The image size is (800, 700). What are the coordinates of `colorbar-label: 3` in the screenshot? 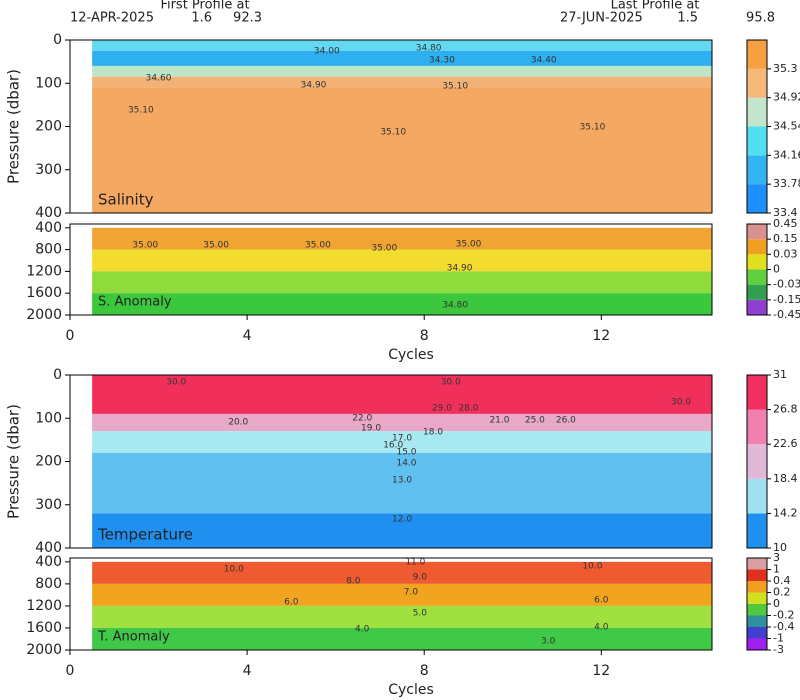 It's located at (776, 557).